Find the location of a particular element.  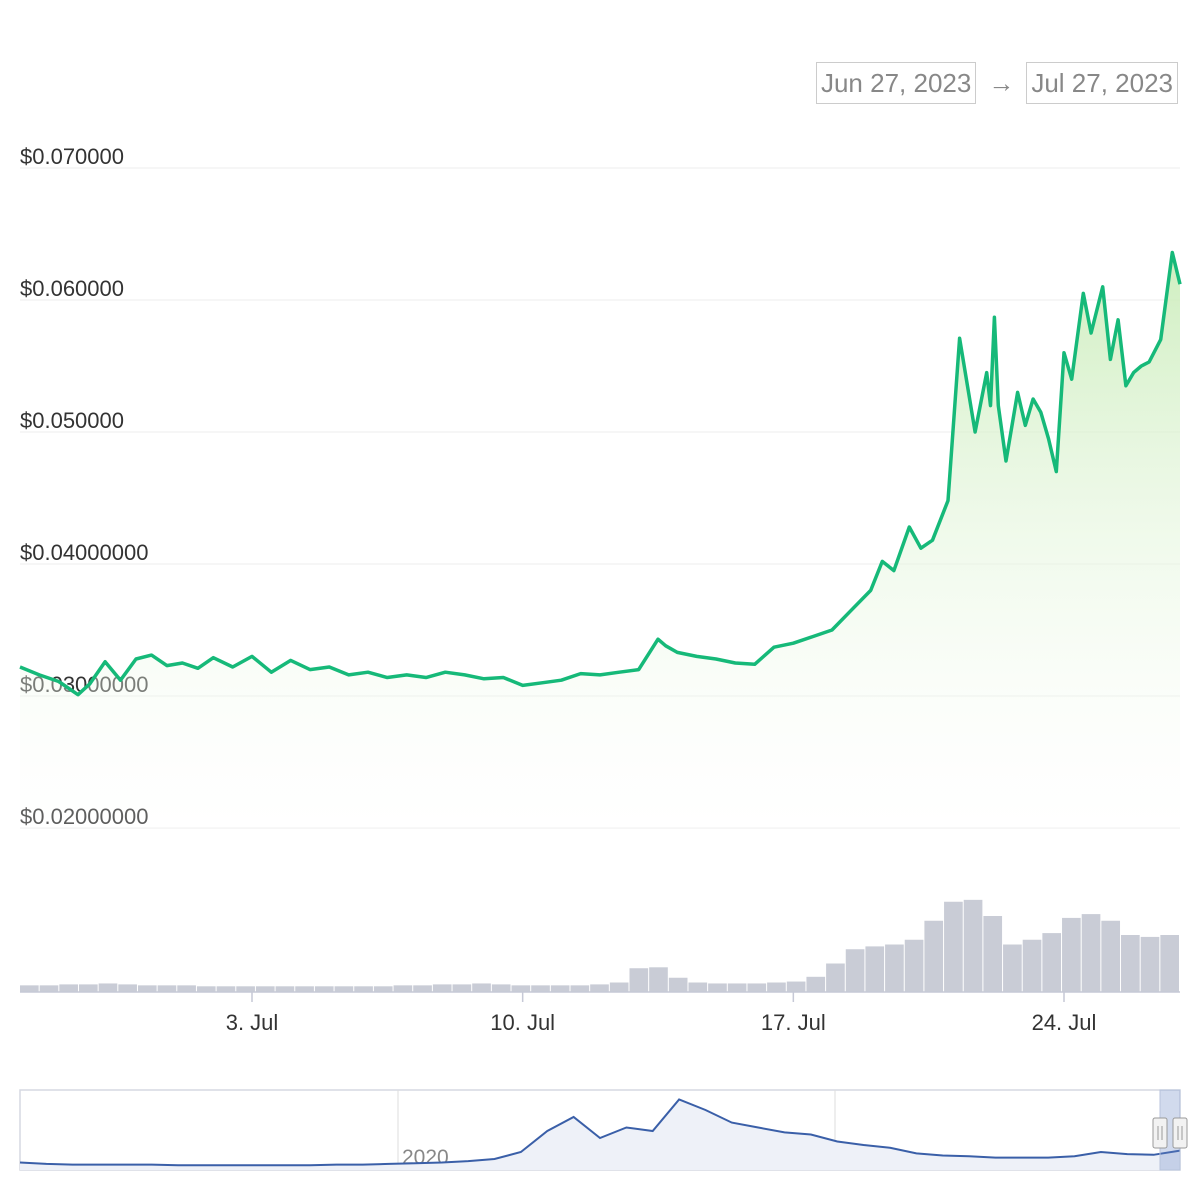

range-to-input: Jul 27, 2023 is located at coordinates (1102, 83).